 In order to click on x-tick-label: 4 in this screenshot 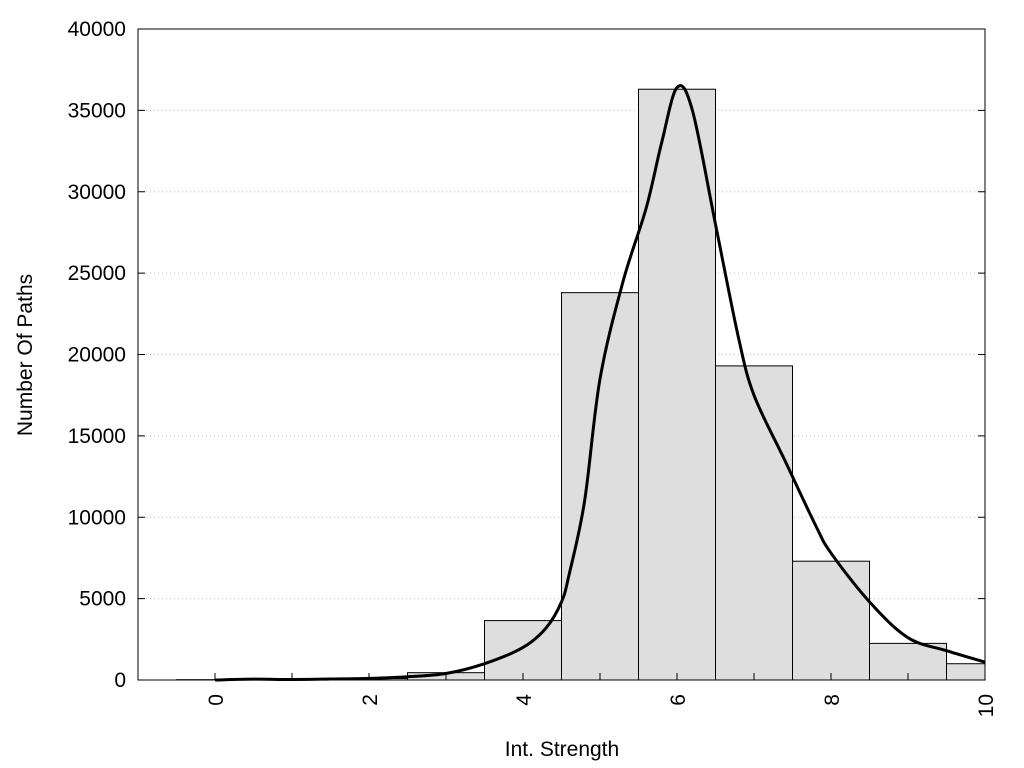, I will do `click(524, 700)`.